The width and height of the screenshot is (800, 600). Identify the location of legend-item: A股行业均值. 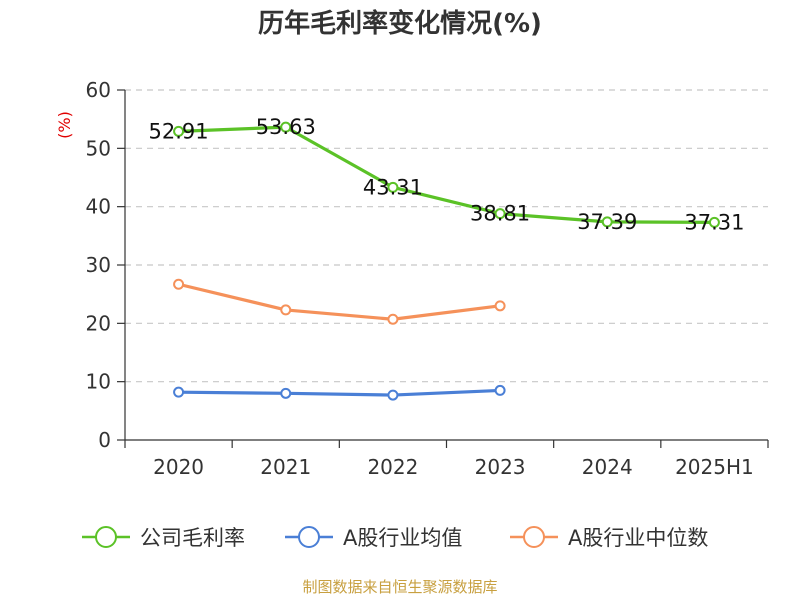
(373, 538).